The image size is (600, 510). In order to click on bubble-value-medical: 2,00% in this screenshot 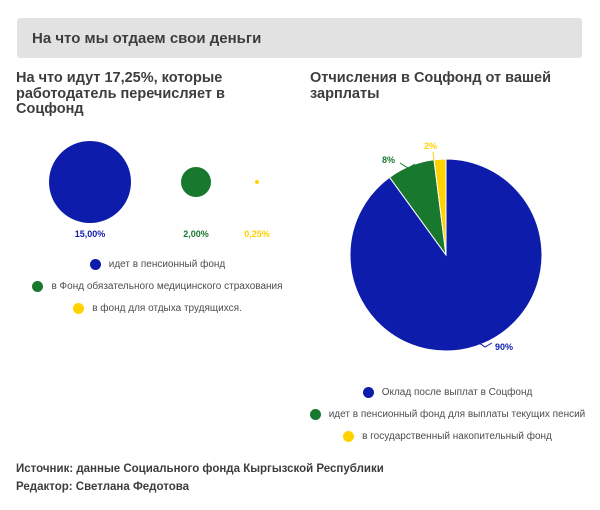, I will do `click(196, 234)`.